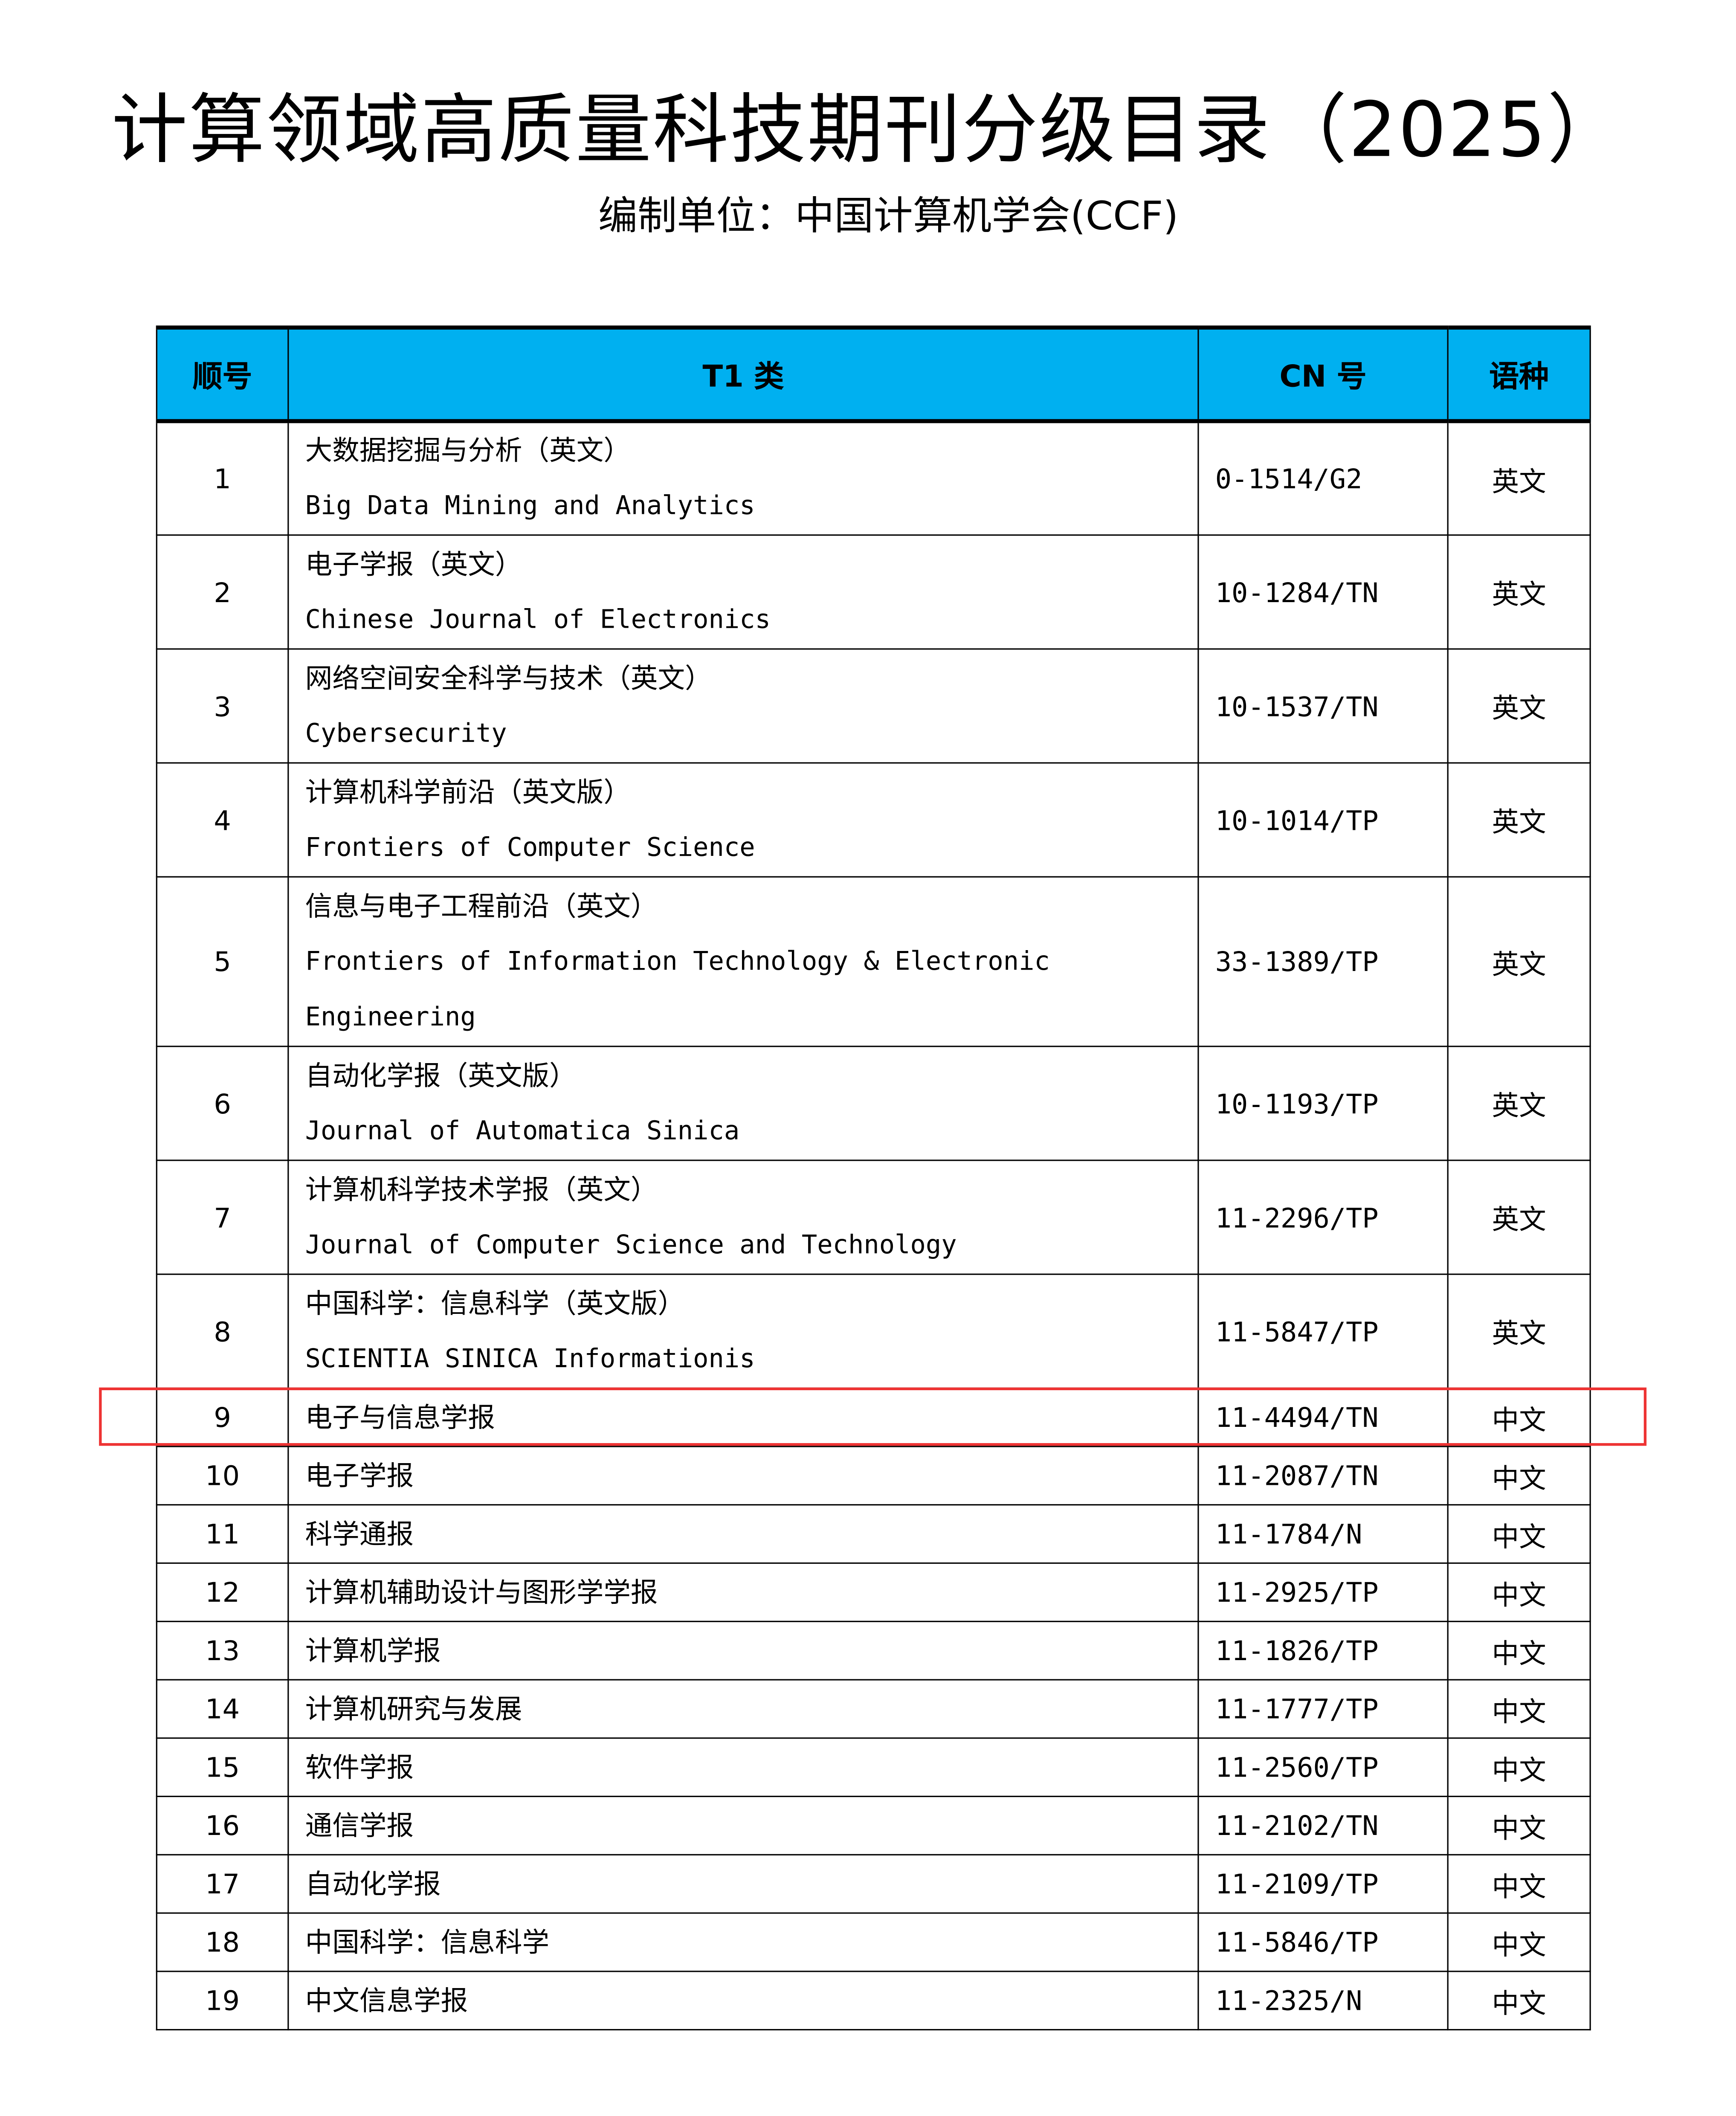  Describe the element at coordinates (1323, 1417) in the screenshot. I see `cn-number: 11-4494/TN` at that location.